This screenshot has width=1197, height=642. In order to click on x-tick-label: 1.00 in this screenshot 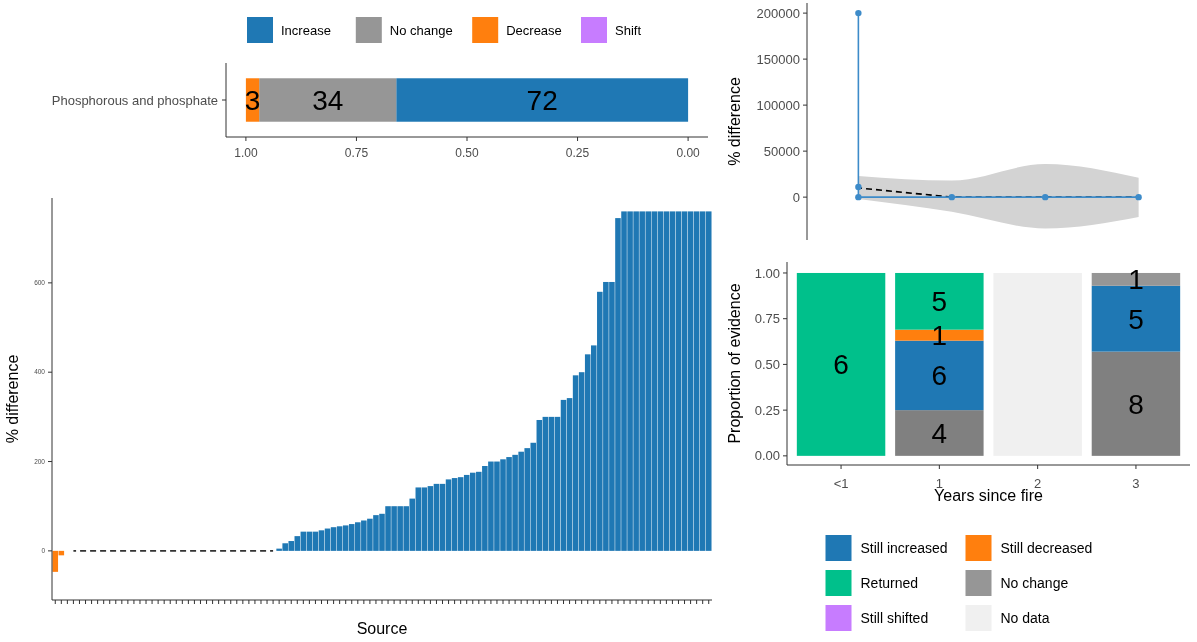, I will do `click(246, 153)`.